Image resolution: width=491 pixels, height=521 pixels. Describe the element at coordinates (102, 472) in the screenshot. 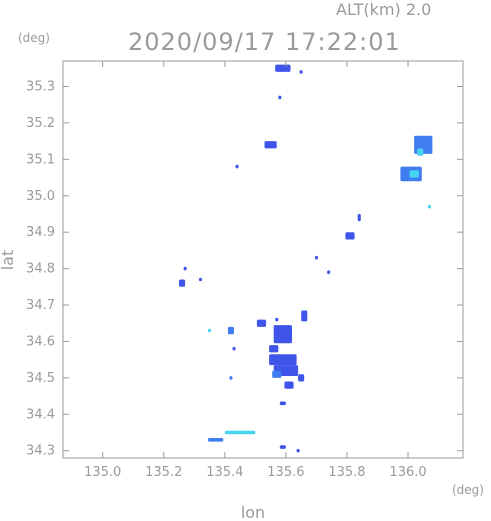

I see `x-tick-label-0: 135.0` at that location.